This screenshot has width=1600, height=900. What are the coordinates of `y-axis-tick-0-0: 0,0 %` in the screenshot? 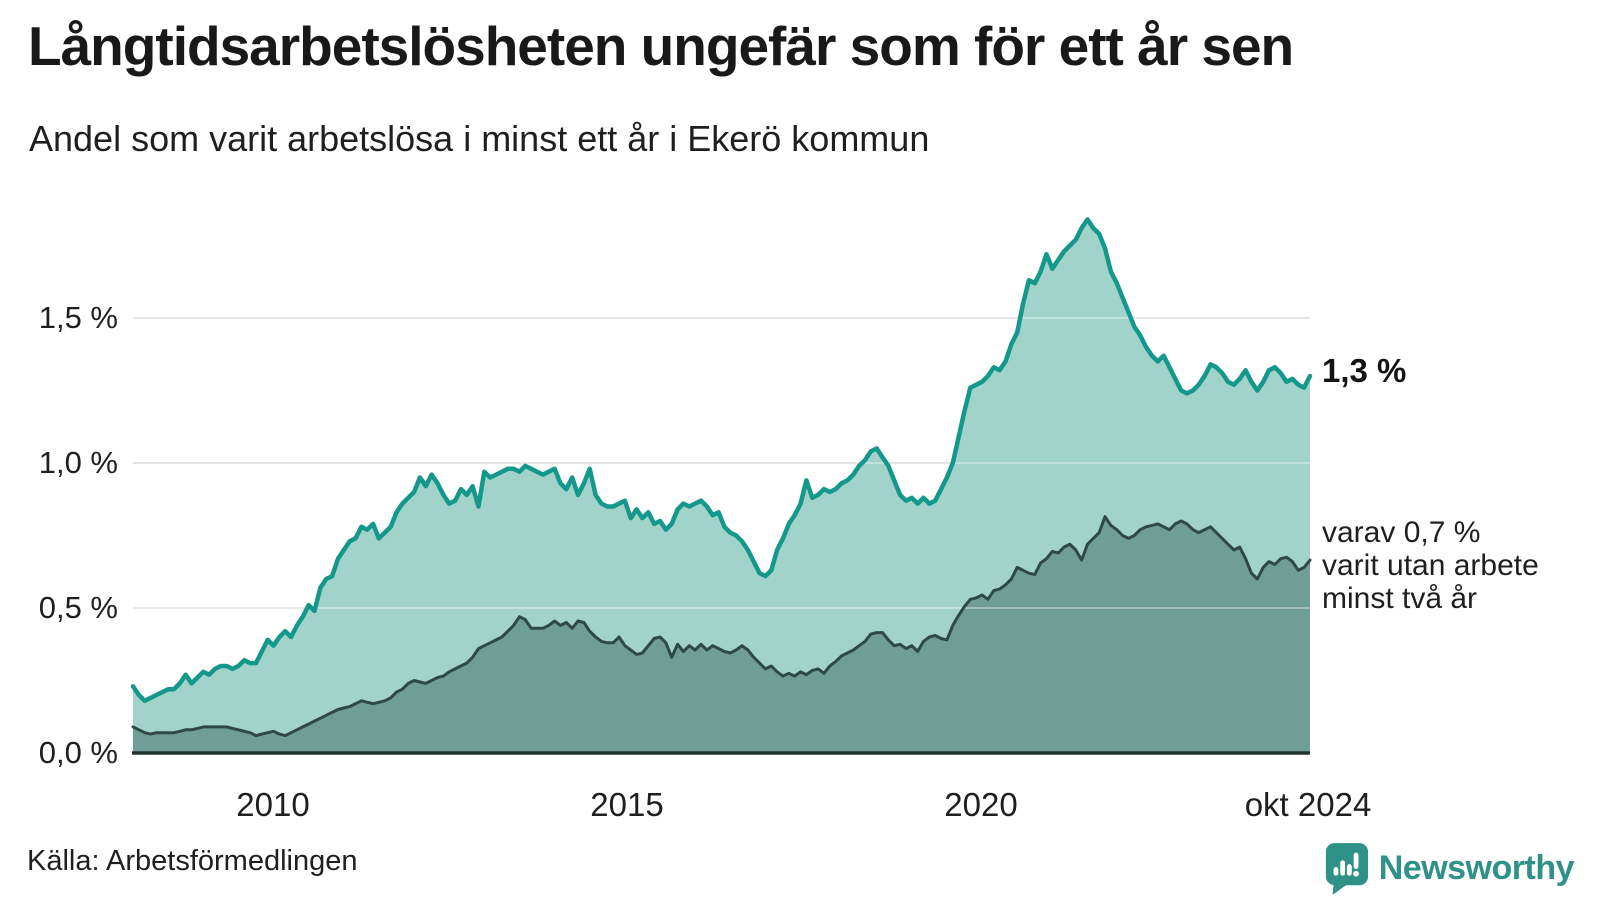 It's located at (78, 752).